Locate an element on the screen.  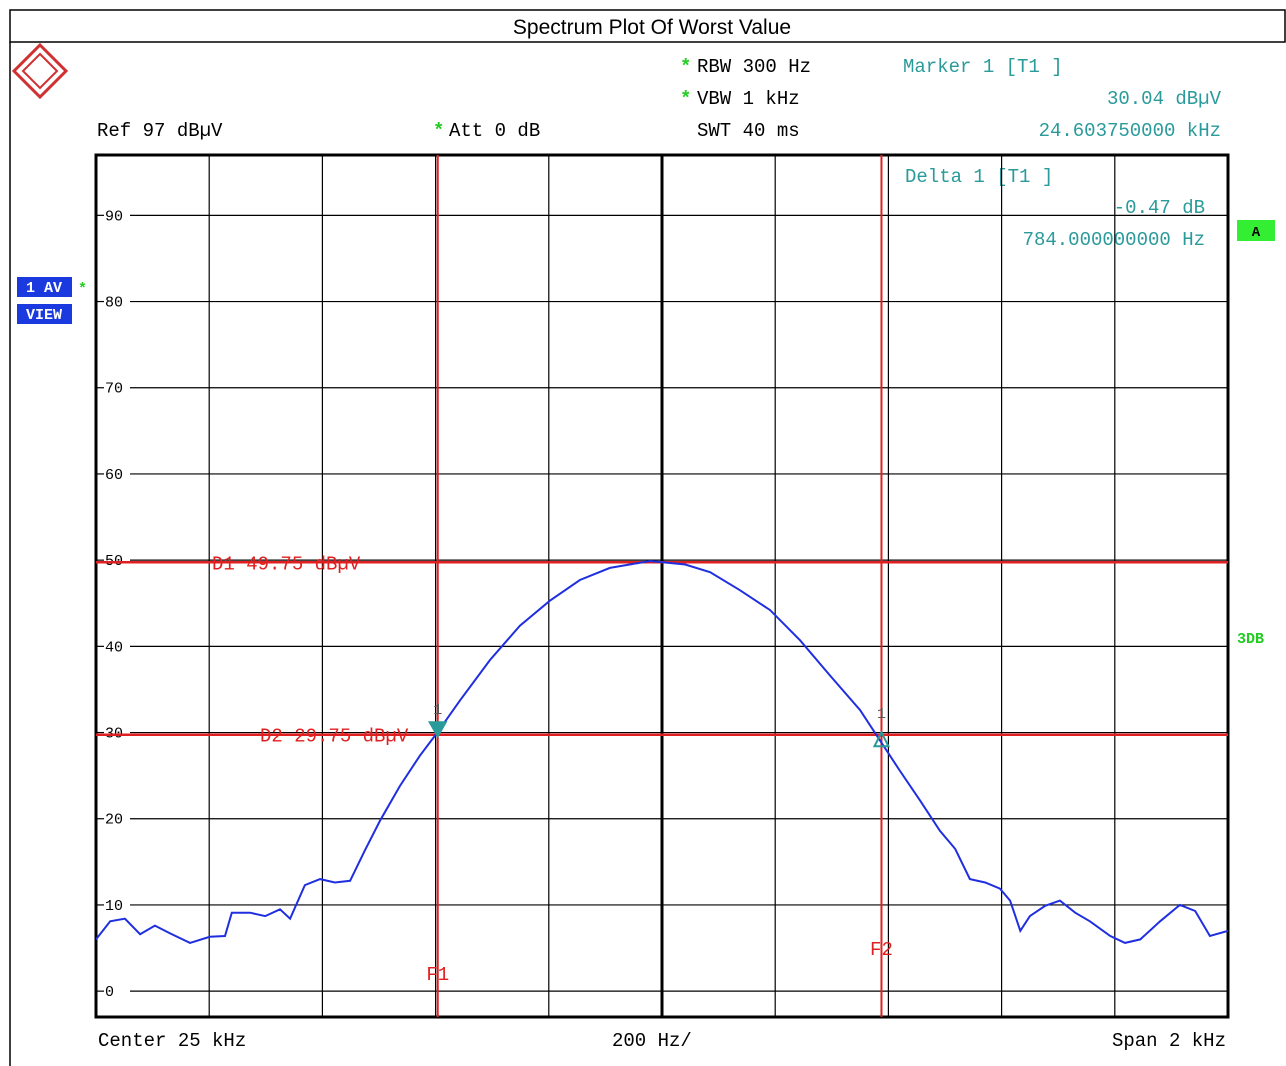
y-tick-label: 40 is located at coordinates (114, 647).